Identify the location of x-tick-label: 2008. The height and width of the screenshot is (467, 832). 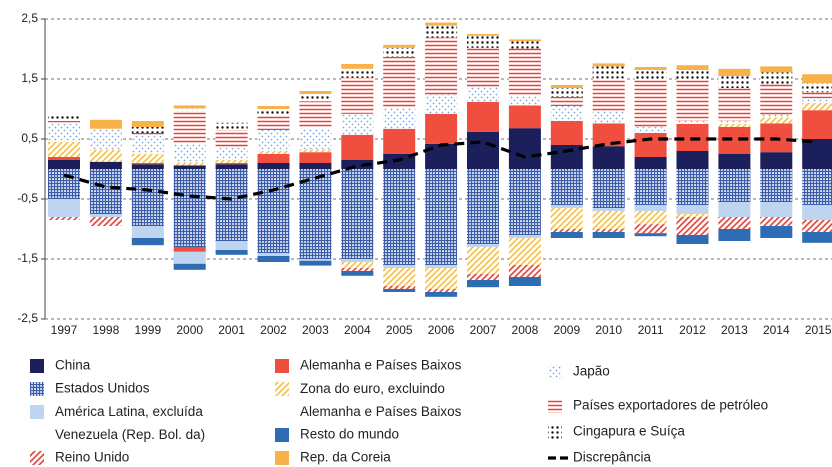
(525, 330).